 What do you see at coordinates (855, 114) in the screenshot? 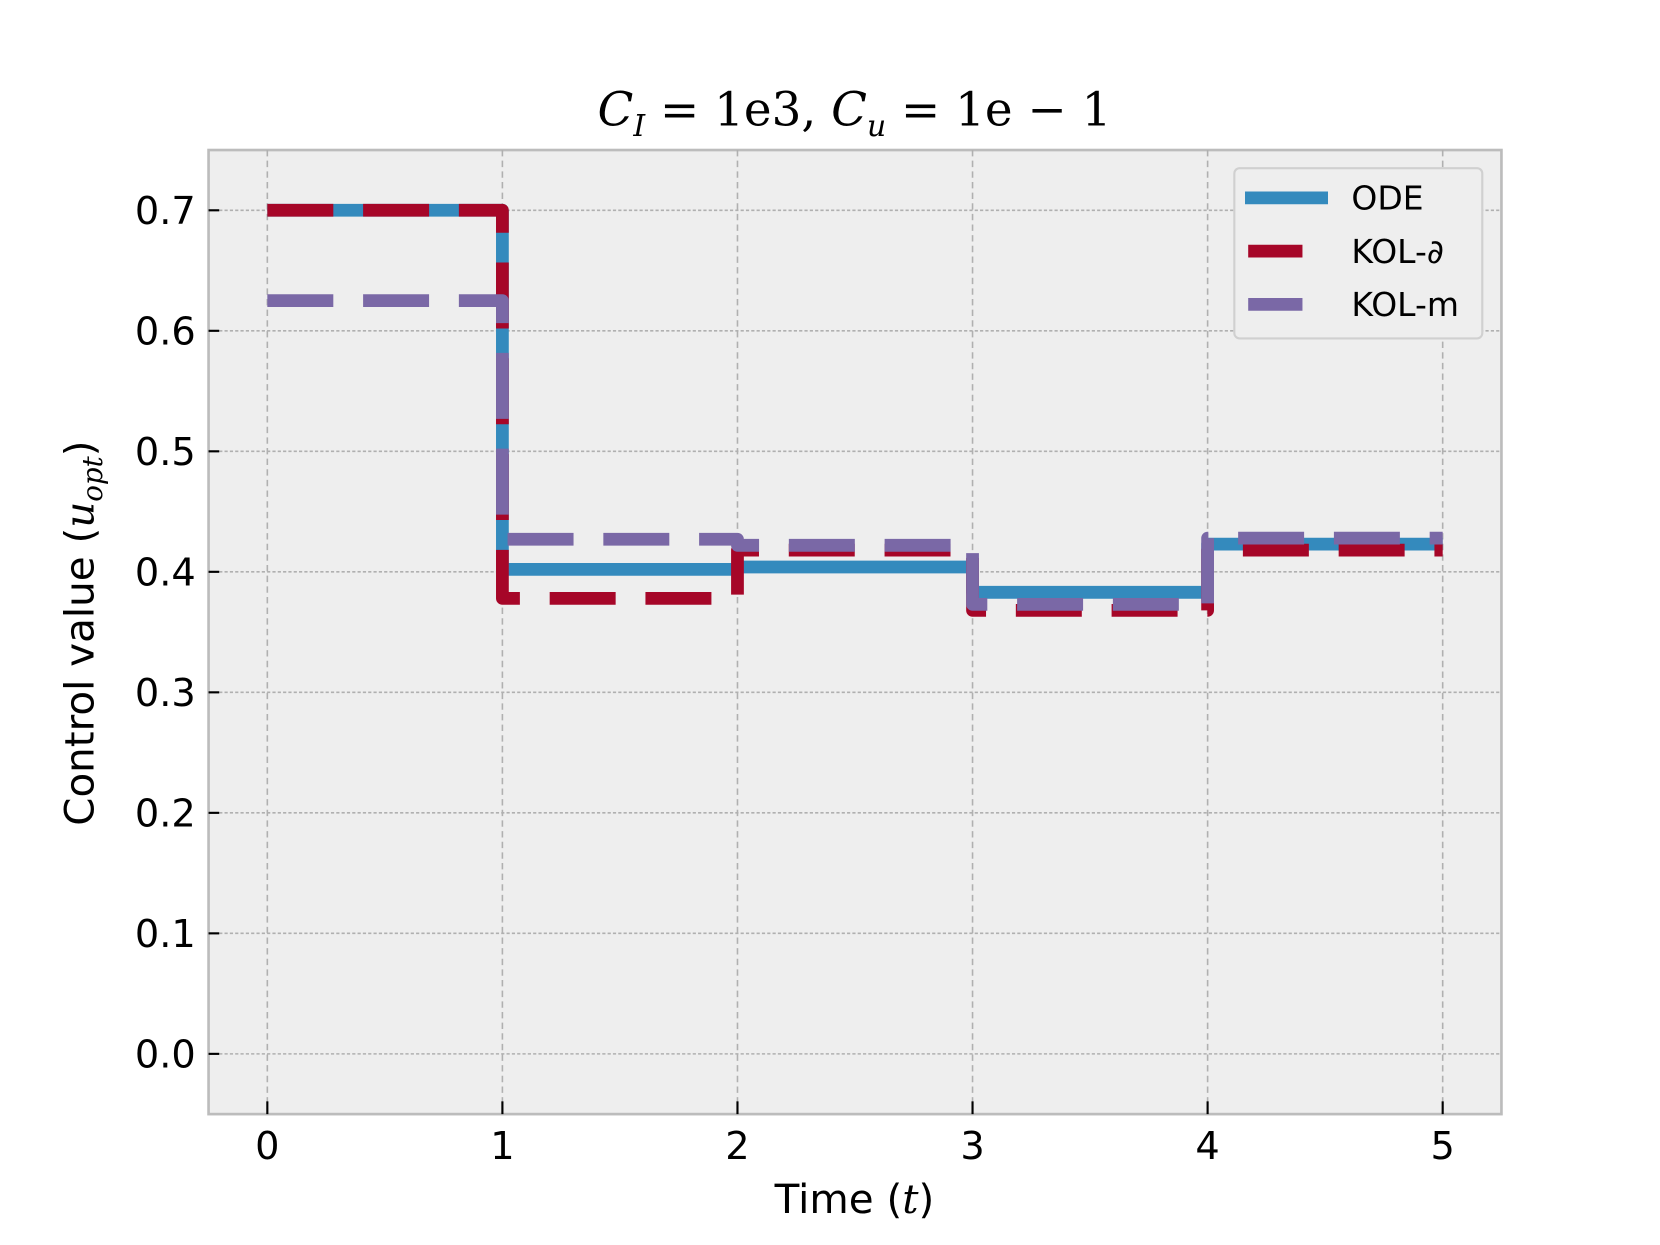
I see `chart-title: CI = 1e3, Cu = 1e − 1` at bounding box center [855, 114].